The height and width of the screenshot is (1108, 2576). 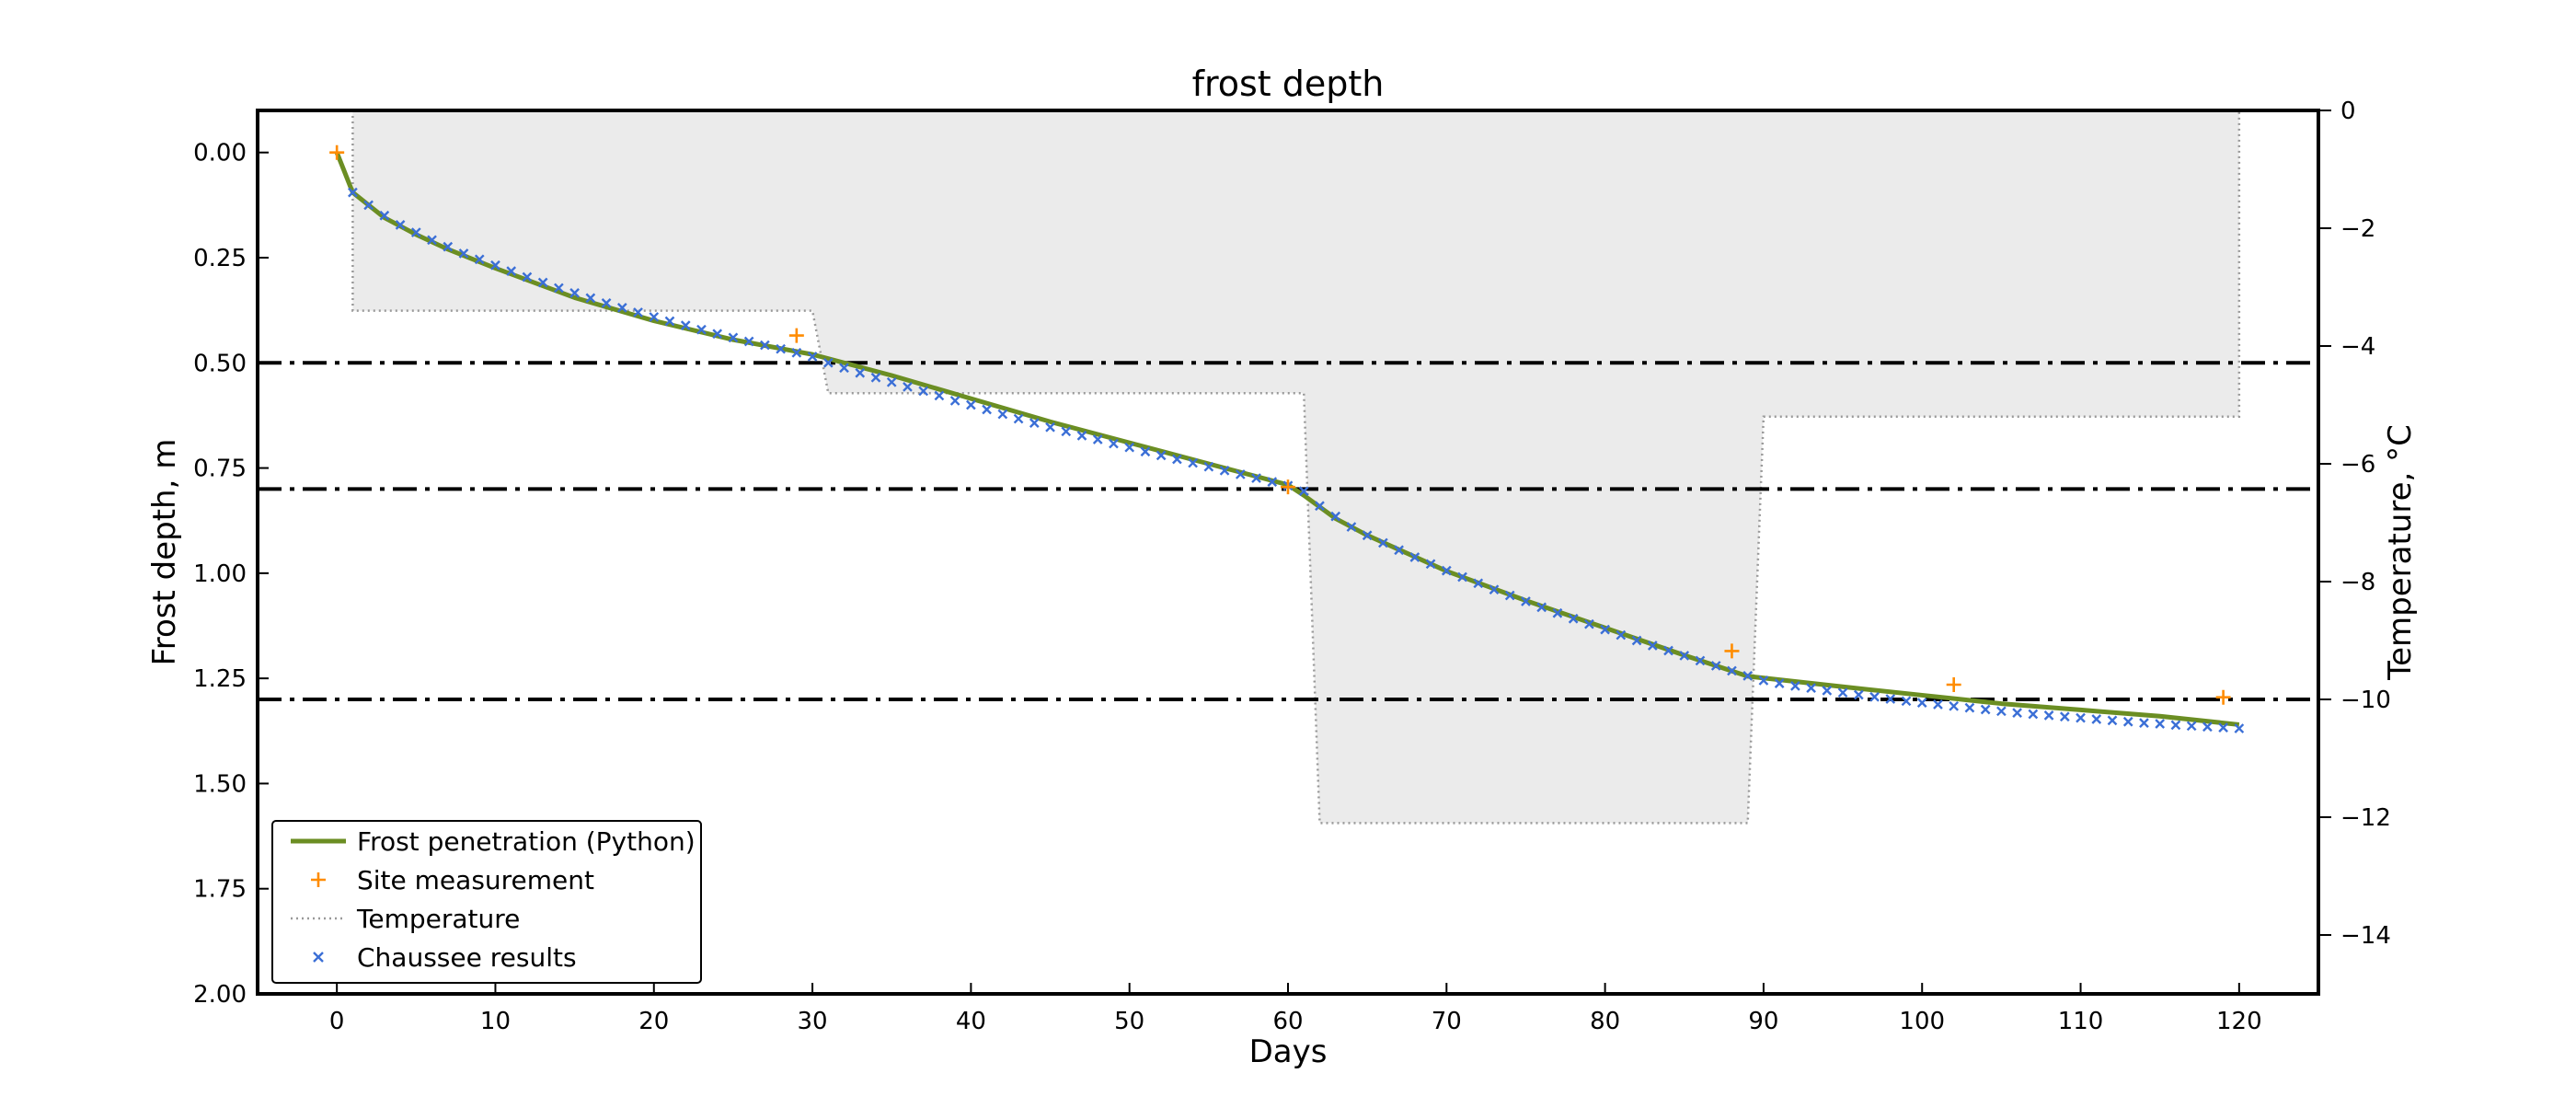 What do you see at coordinates (1763, 1021) in the screenshot?
I see `x-tick-label: 90` at bounding box center [1763, 1021].